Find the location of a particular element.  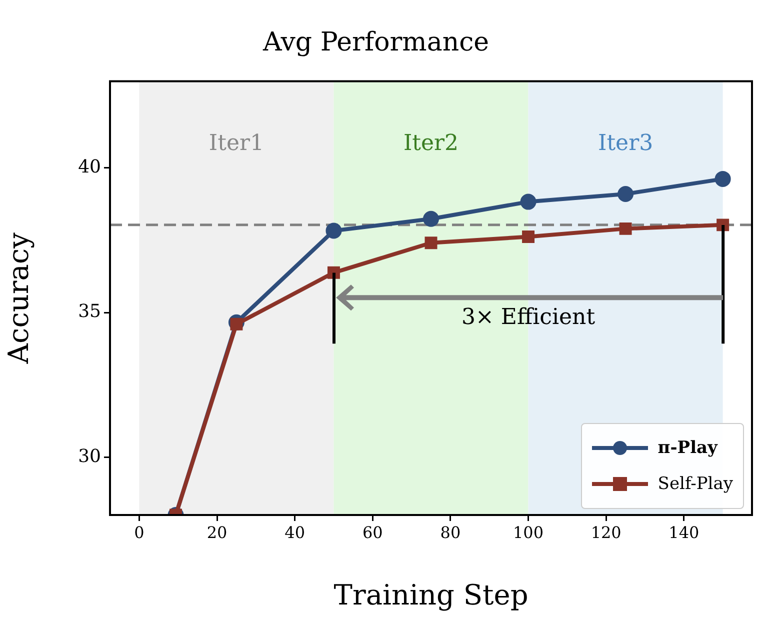

x-tick-label: 0 is located at coordinates (139, 532).